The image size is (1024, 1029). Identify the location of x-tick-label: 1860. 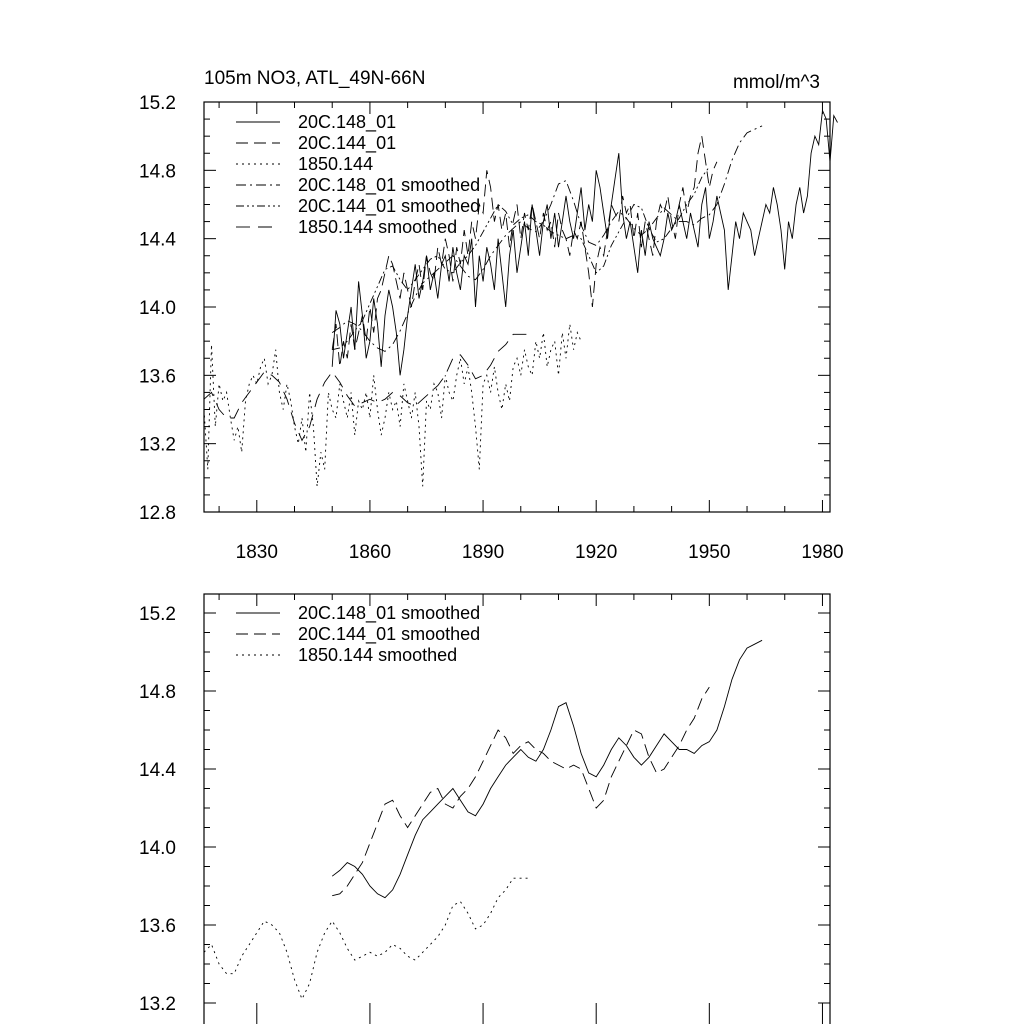
(370, 552).